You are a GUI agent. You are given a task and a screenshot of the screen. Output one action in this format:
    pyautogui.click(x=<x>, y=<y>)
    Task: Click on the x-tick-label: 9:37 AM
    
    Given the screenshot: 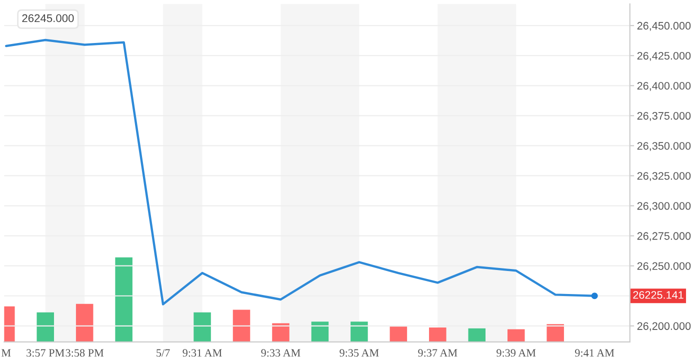 What is the action you would take?
    pyautogui.click(x=438, y=353)
    